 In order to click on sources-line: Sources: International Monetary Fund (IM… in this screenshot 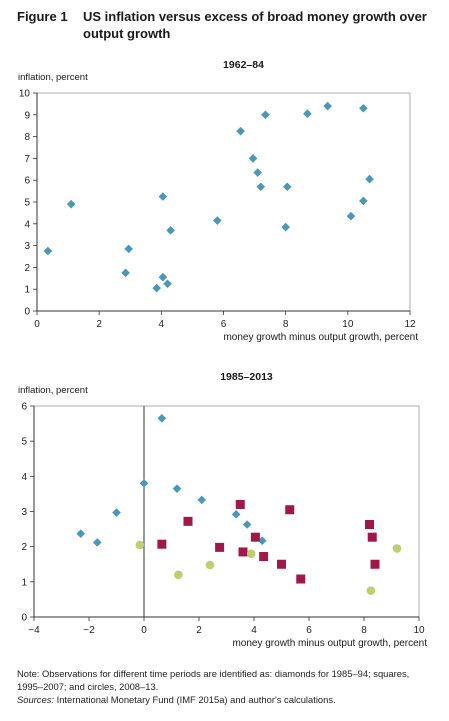, I will do `click(227, 699)`.